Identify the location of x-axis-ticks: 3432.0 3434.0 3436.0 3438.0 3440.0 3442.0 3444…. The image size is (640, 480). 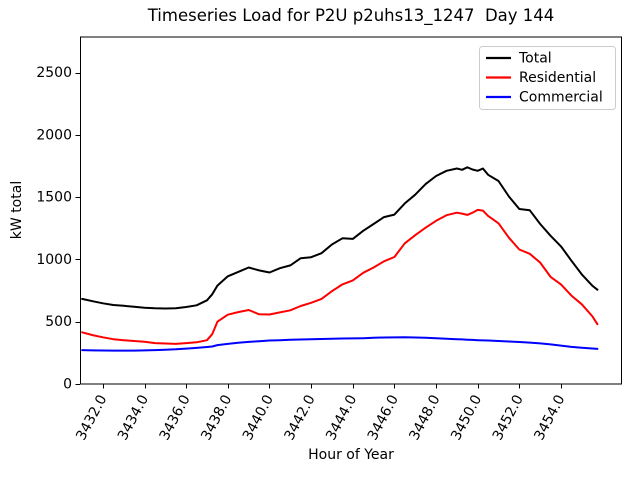
(321, 413).